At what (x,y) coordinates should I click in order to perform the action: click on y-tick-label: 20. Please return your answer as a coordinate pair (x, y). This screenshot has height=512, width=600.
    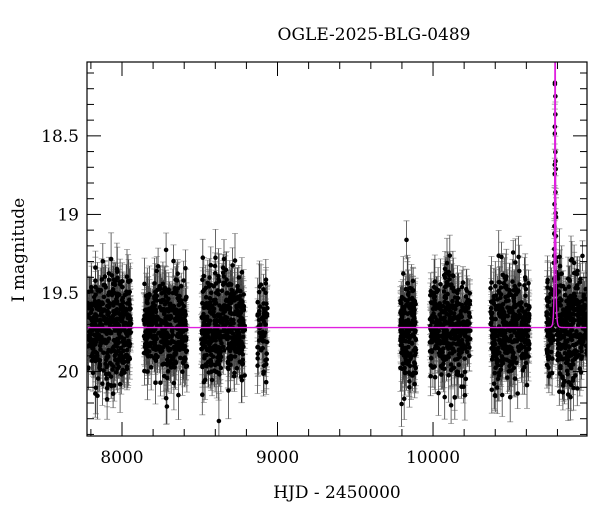
    Looking at the image, I should click on (68, 373).